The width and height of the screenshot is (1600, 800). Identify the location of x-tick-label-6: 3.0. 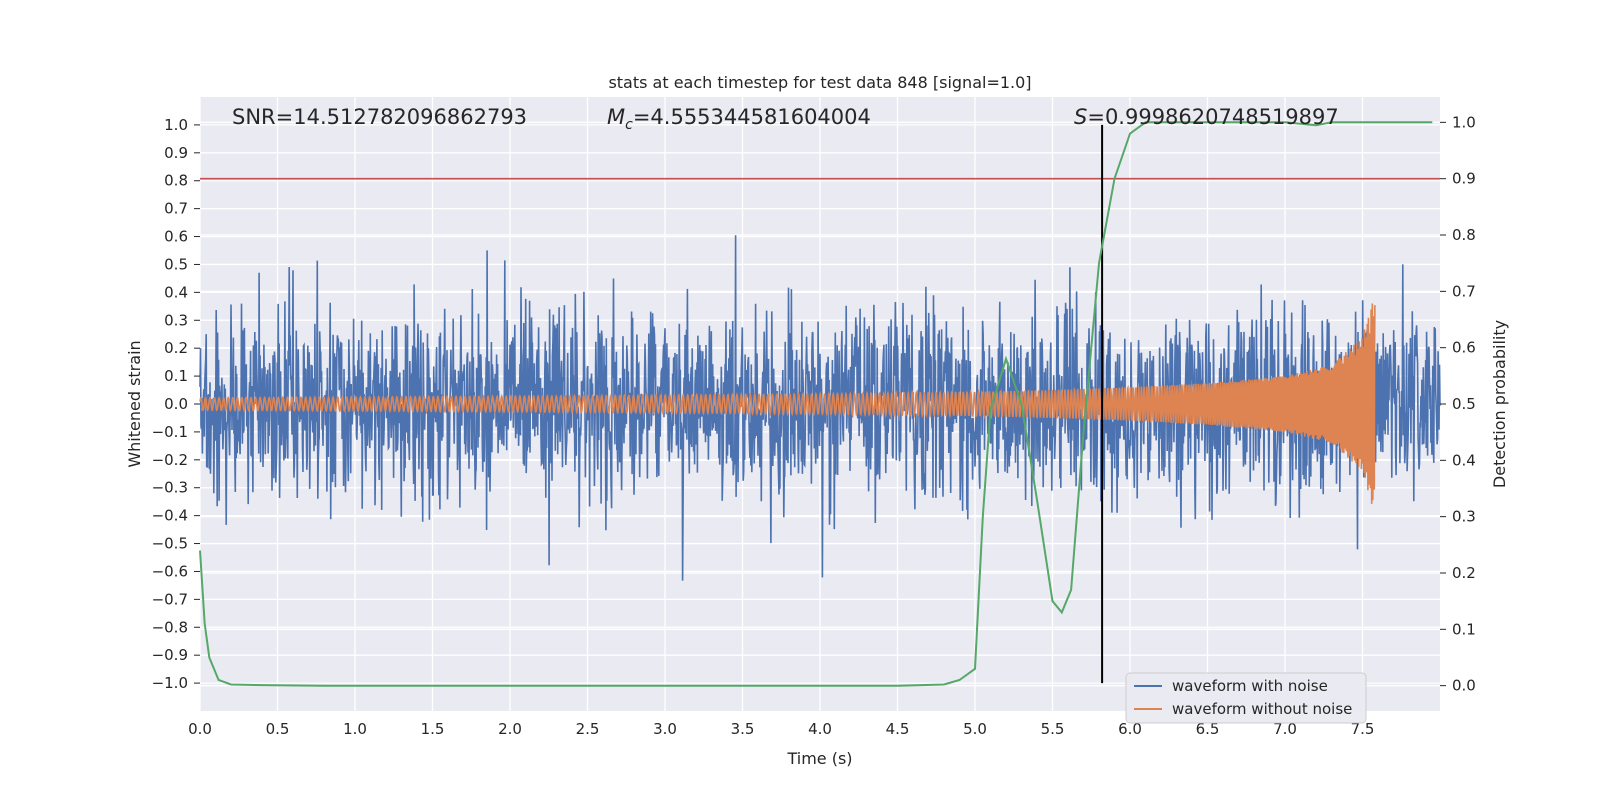
(665, 729).